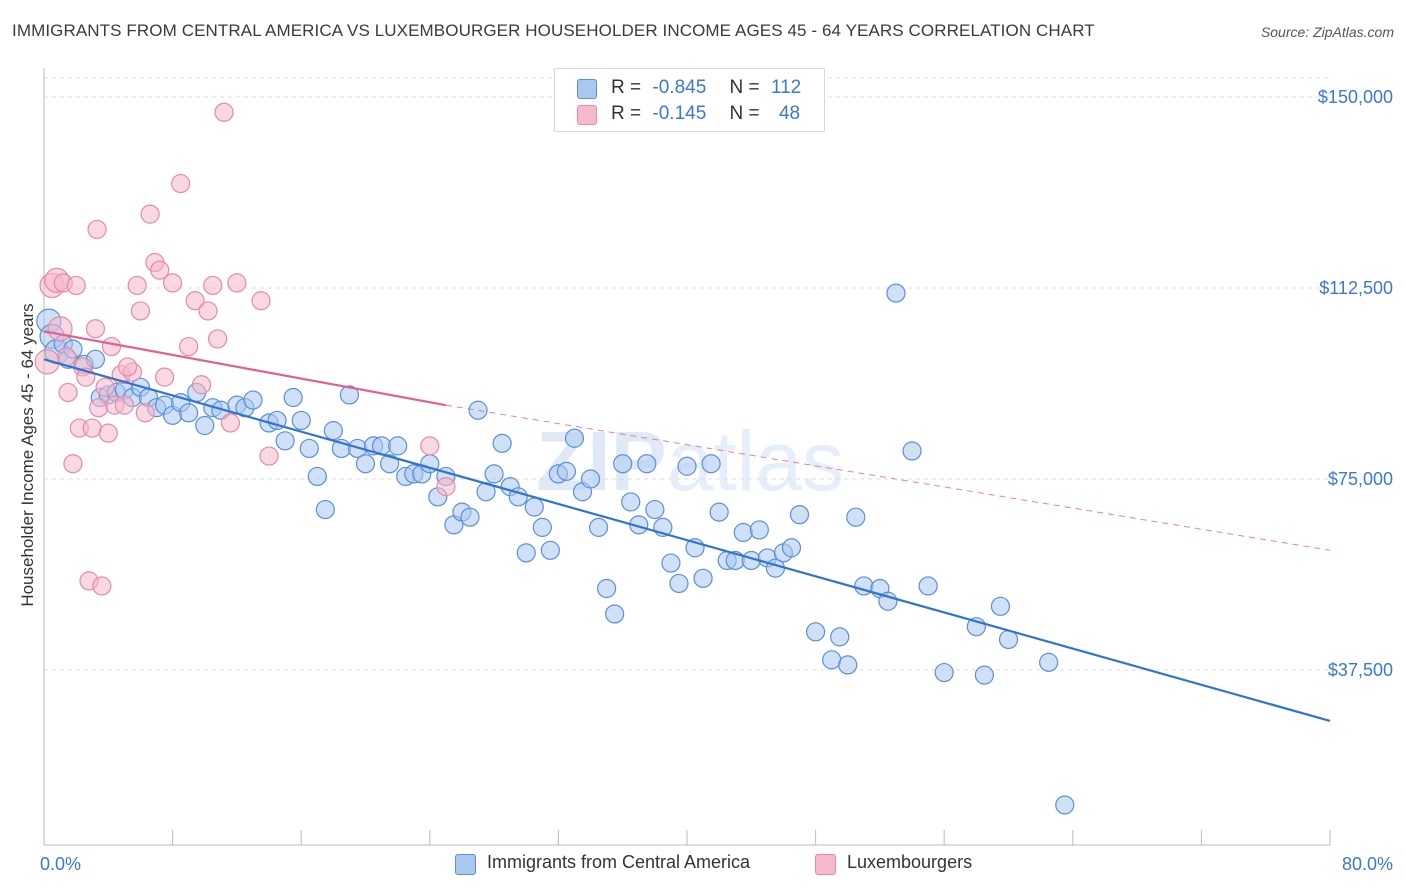 This screenshot has width=1406, height=892. I want to click on watermark: ZIPatlas, so click(690, 461).